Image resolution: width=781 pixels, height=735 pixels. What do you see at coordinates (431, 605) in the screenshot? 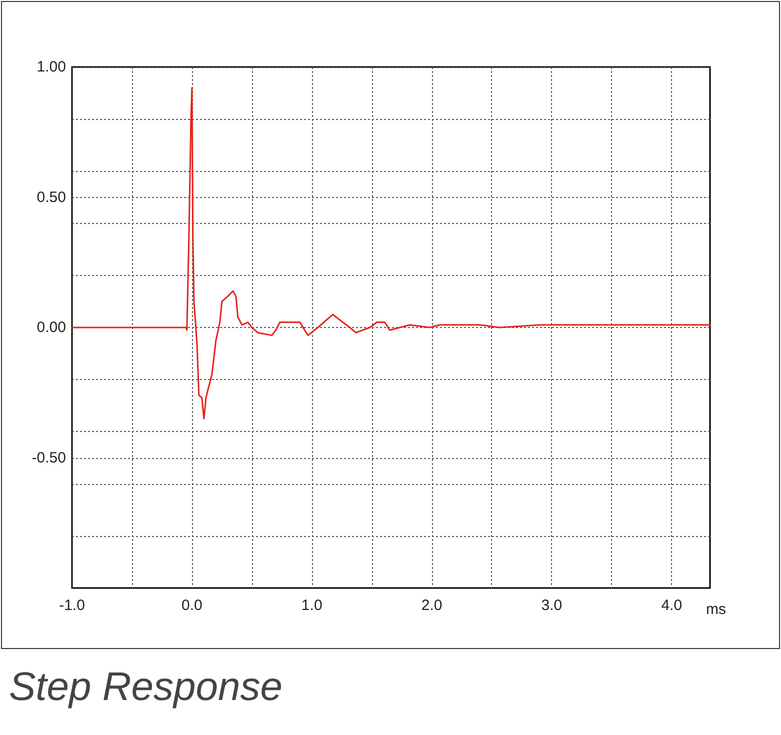
I see `x-tick-label: 2.0` at bounding box center [431, 605].